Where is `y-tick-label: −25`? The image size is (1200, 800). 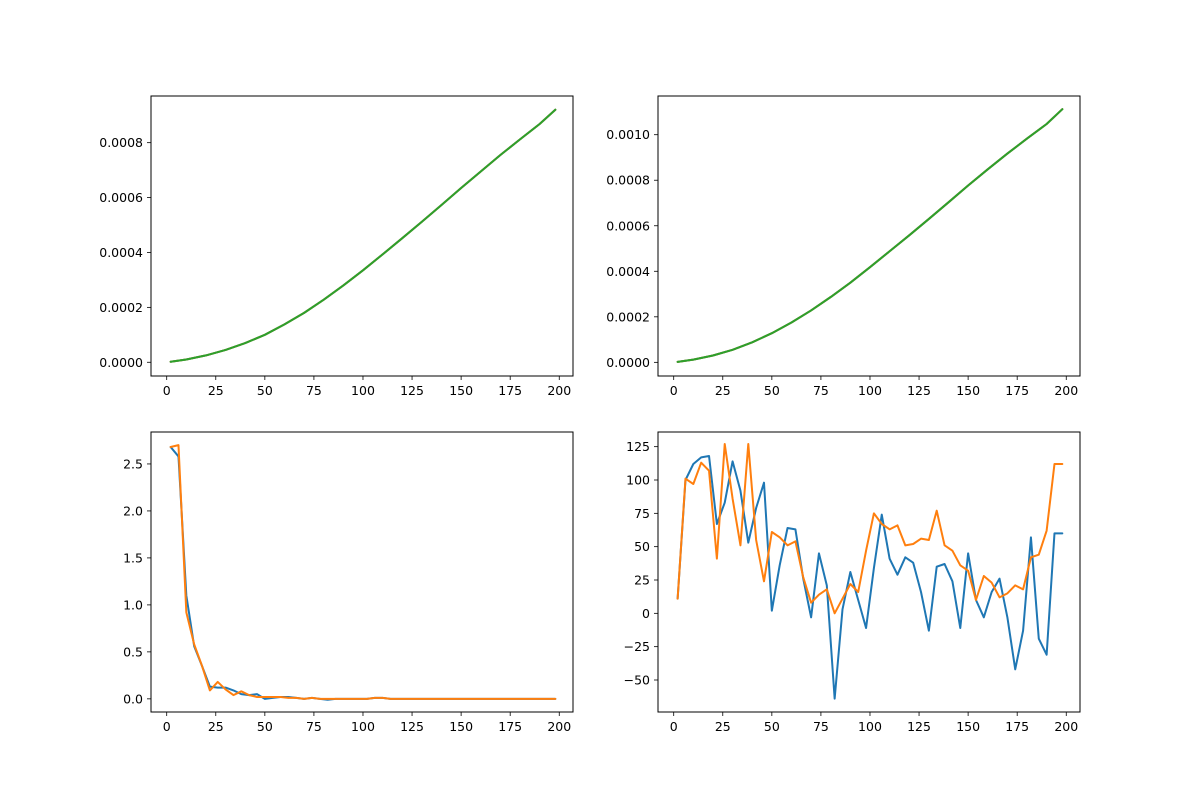 y-tick-label: −25 is located at coordinates (637, 646).